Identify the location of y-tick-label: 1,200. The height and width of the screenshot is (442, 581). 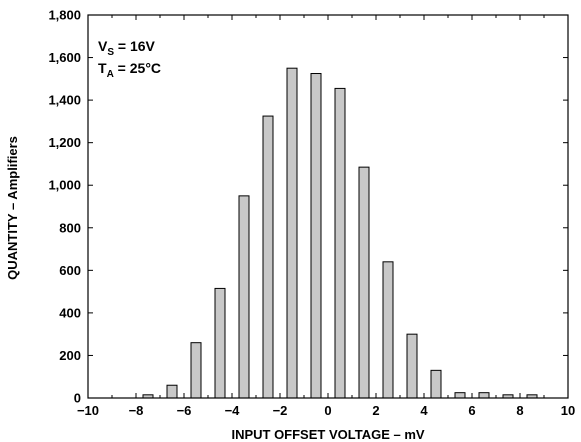
(64, 142).